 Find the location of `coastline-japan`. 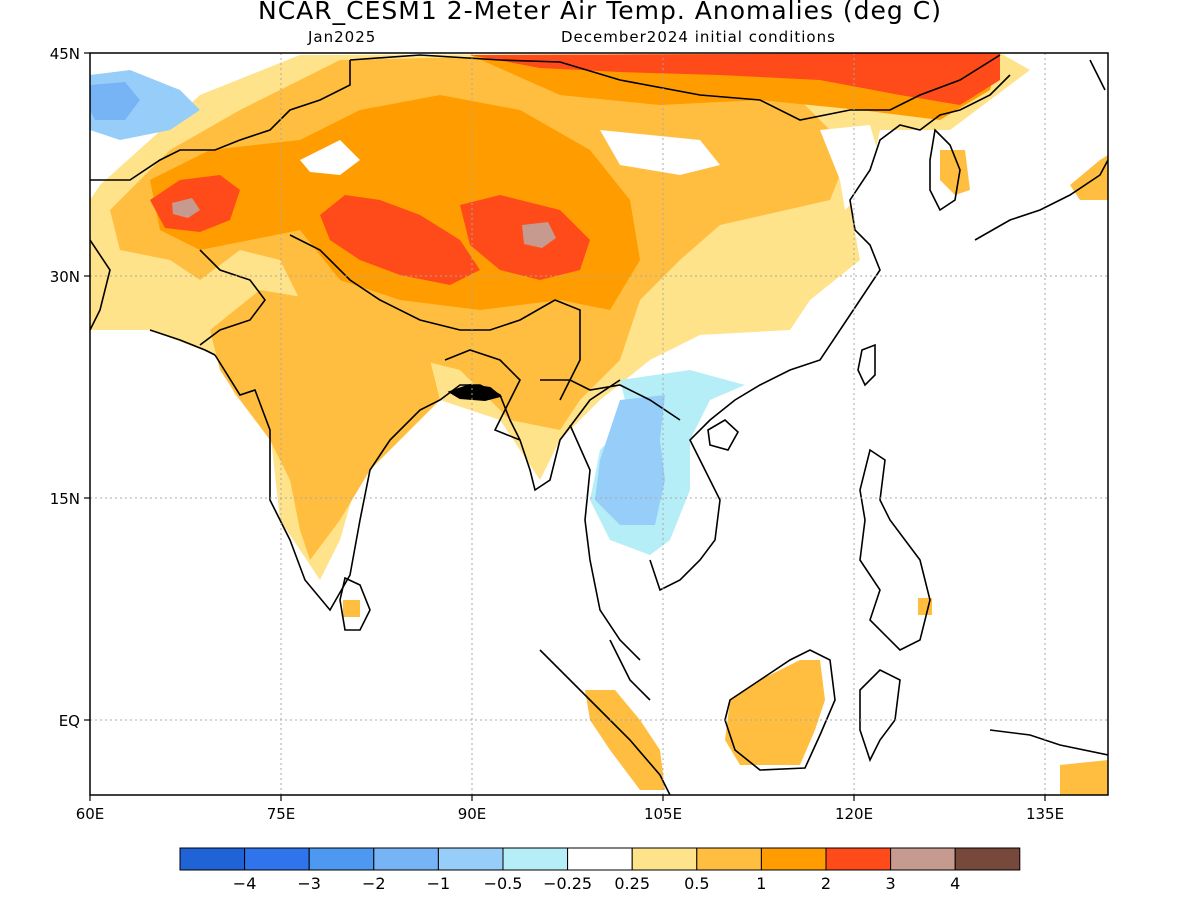

coastline-japan is located at coordinates (1041, 150).